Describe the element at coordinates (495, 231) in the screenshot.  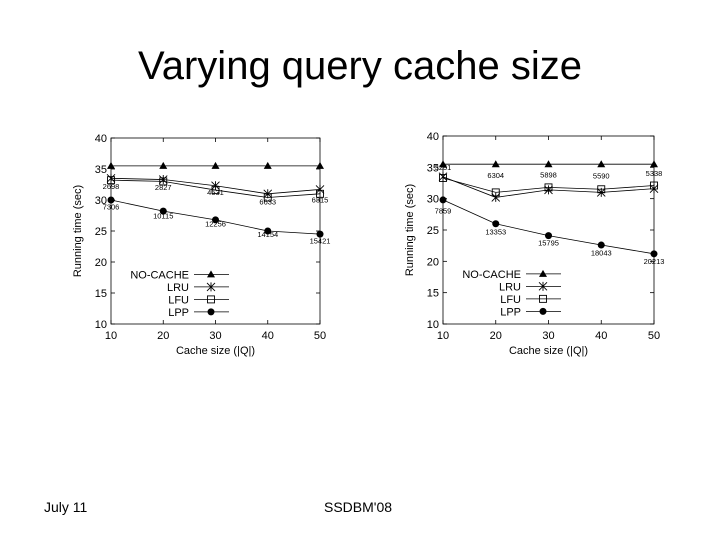
I see `data-label: 13353` at that location.